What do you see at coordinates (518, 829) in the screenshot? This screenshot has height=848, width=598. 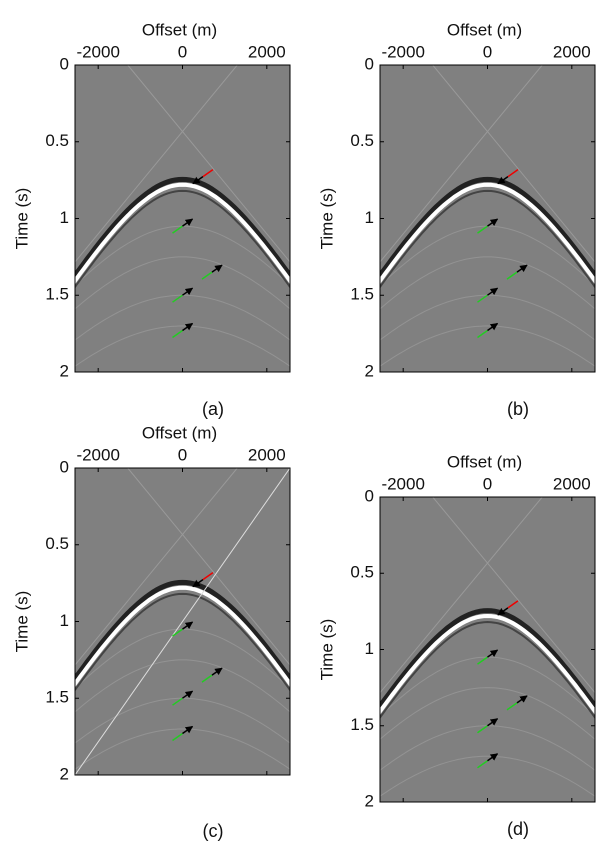 I see `caption: (d)` at bounding box center [518, 829].